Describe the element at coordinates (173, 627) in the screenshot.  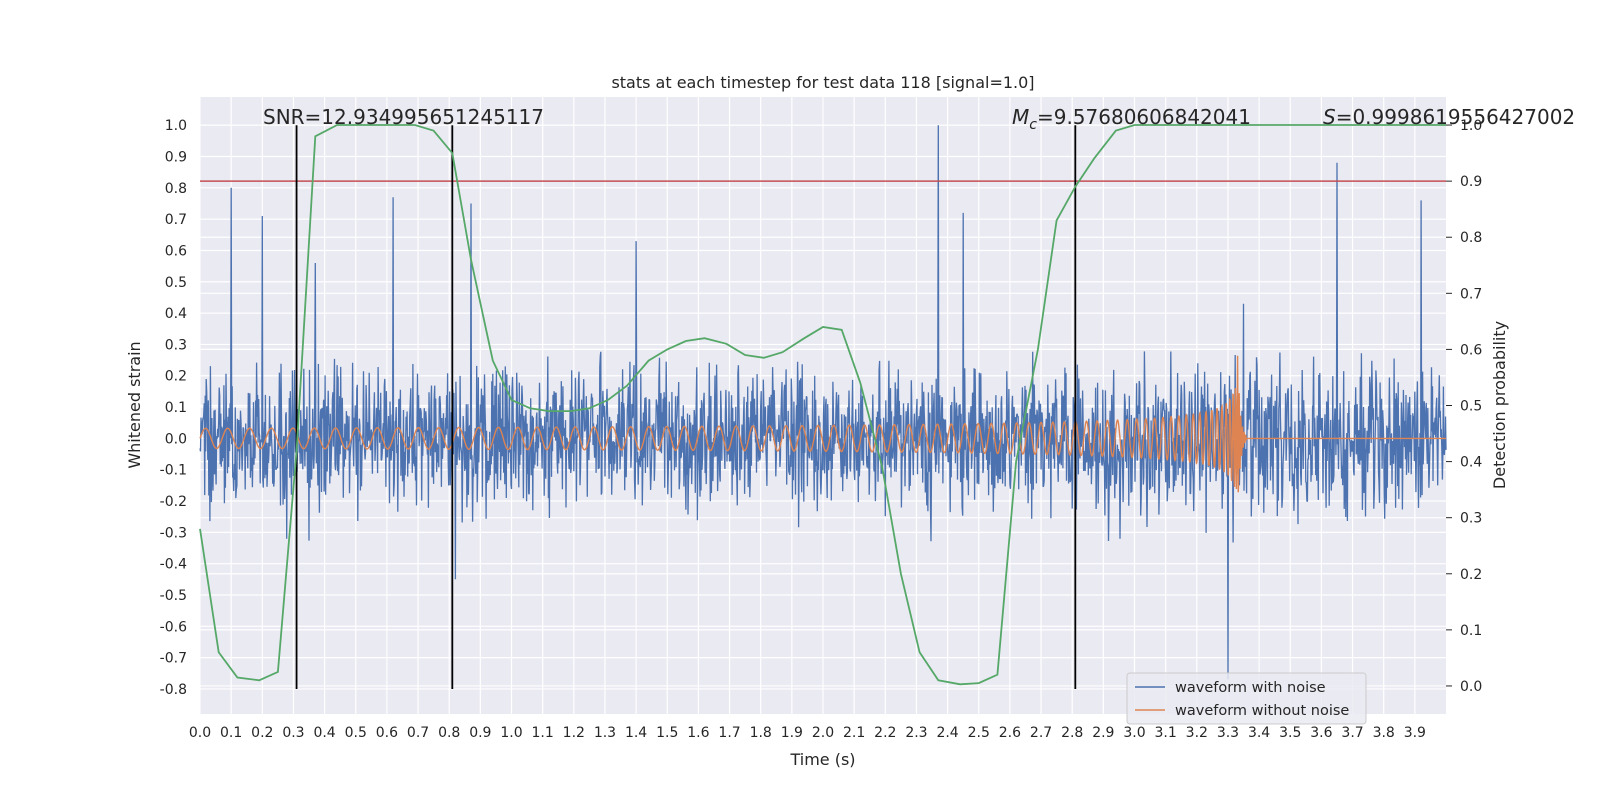
I see `y-tick-label: -0.6` at that location.